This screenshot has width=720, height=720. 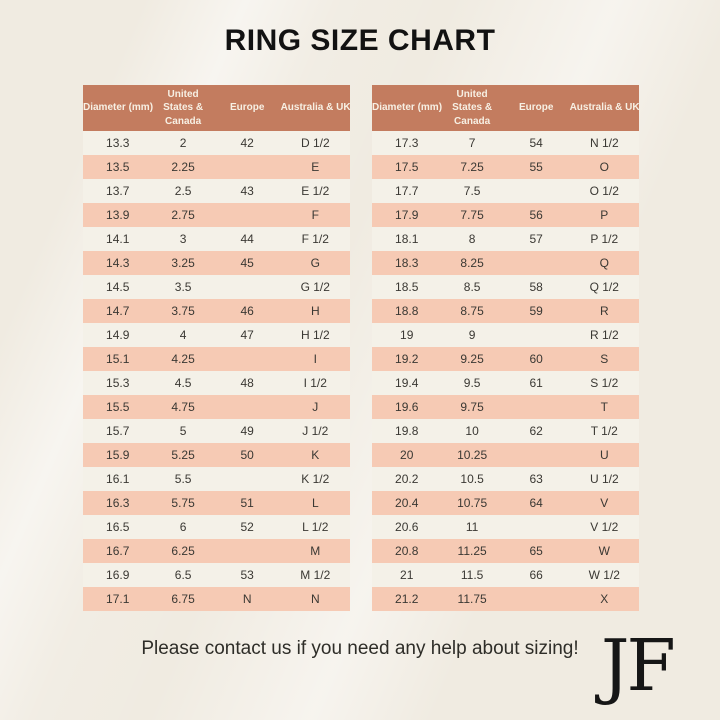 I want to click on table-cell: 10.75, so click(x=472, y=503).